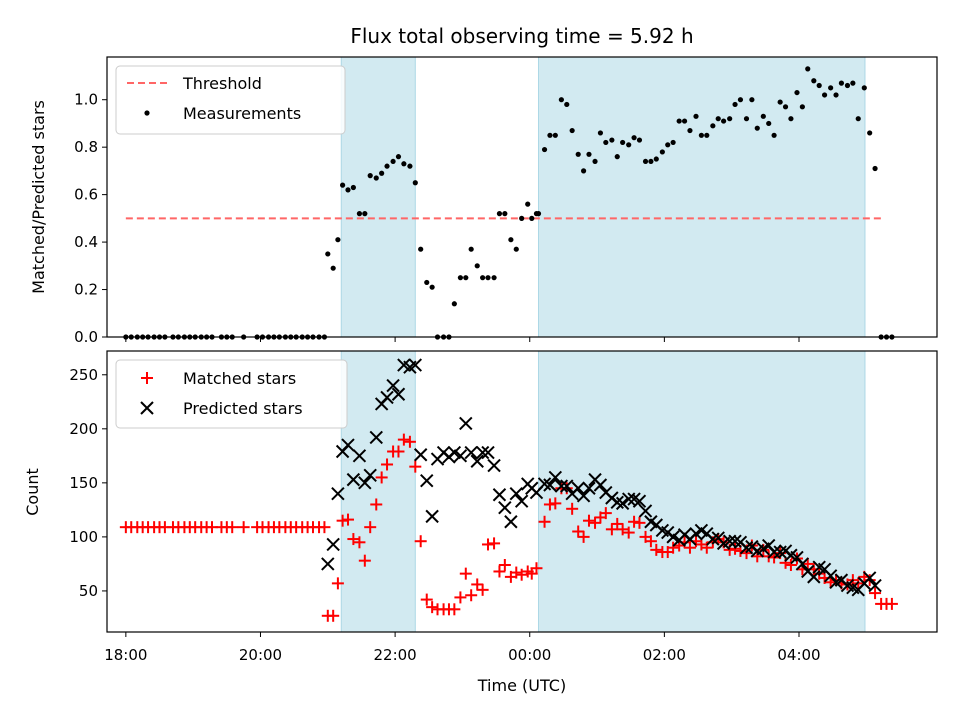 The image size is (960, 724). I want to click on matched-legend-label: Matched stars, so click(239, 378).